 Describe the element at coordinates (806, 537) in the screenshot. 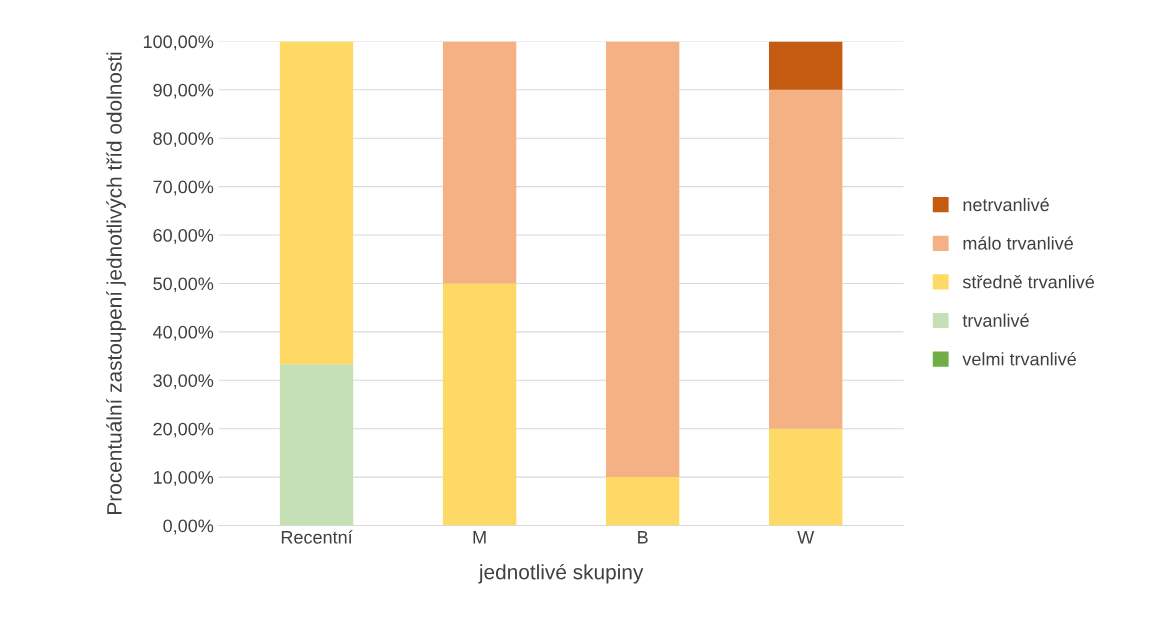

I see `x-tick-label: W` at that location.